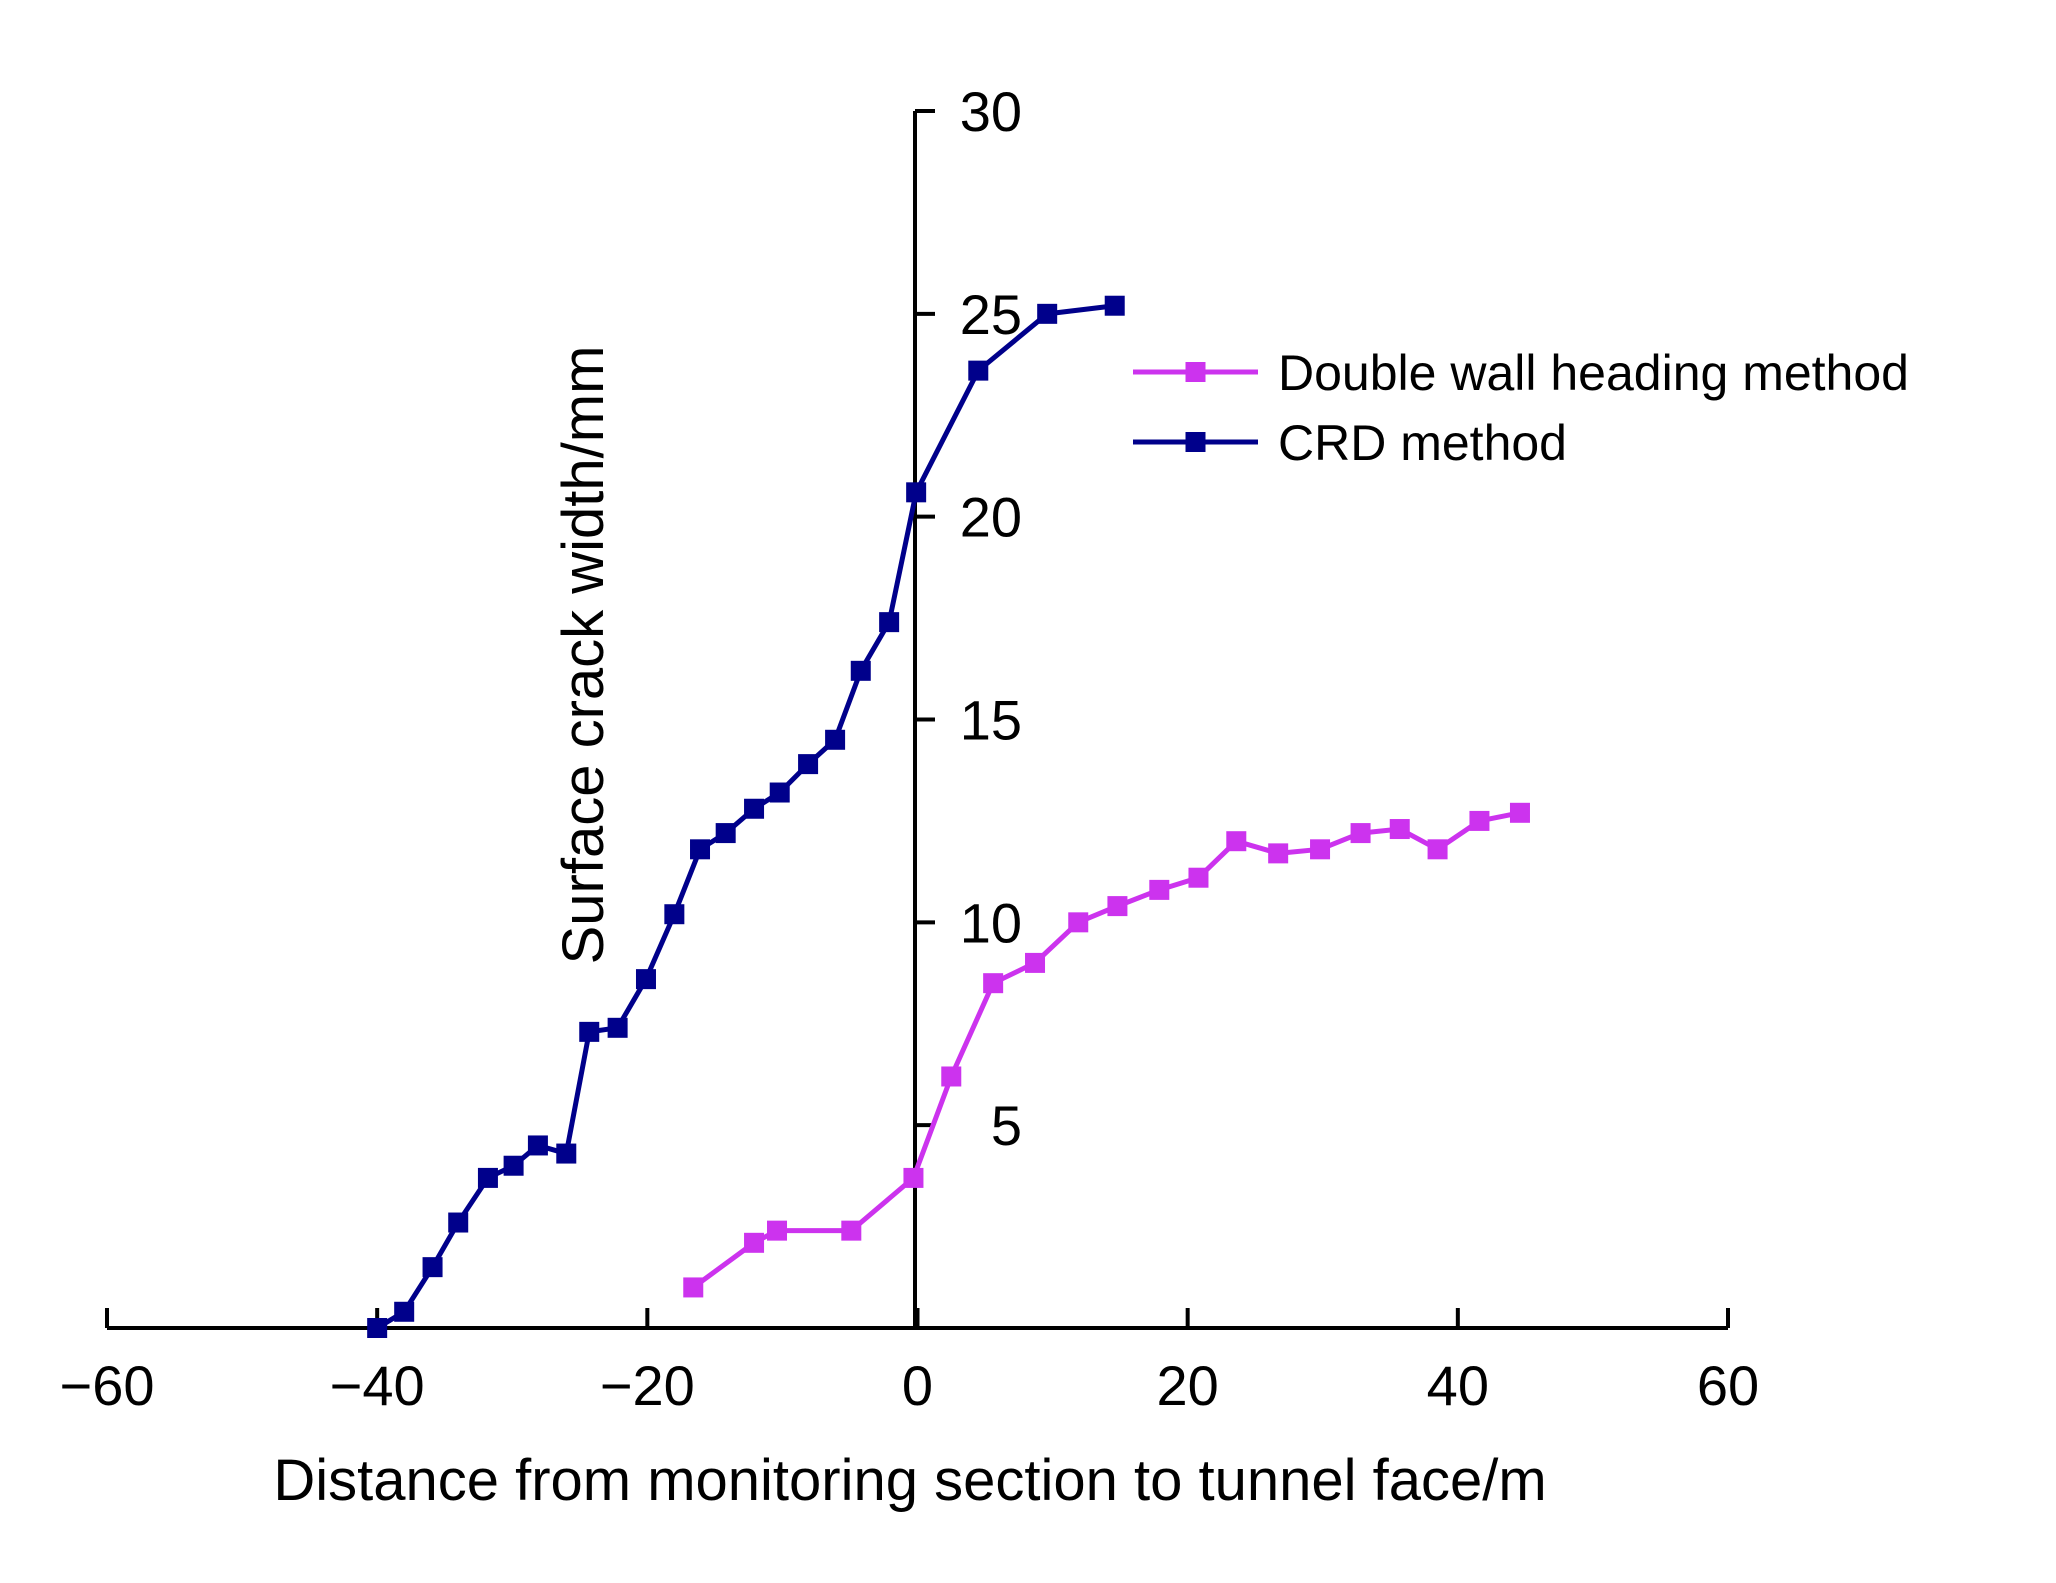 The image size is (2056, 1583). I want to click on x-tick-label: 40, so click(1458, 1385).